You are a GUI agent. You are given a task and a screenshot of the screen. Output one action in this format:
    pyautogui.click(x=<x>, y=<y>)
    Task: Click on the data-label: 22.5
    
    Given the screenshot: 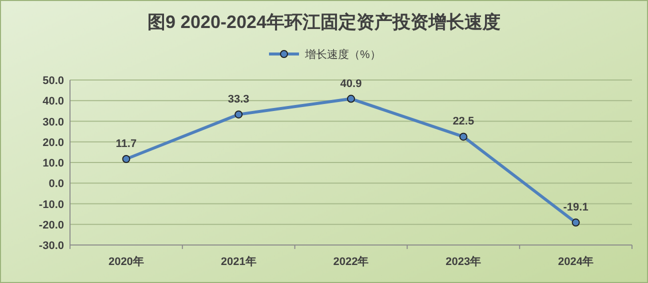 What is the action you would take?
    pyautogui.click(x=463, y=122)
    